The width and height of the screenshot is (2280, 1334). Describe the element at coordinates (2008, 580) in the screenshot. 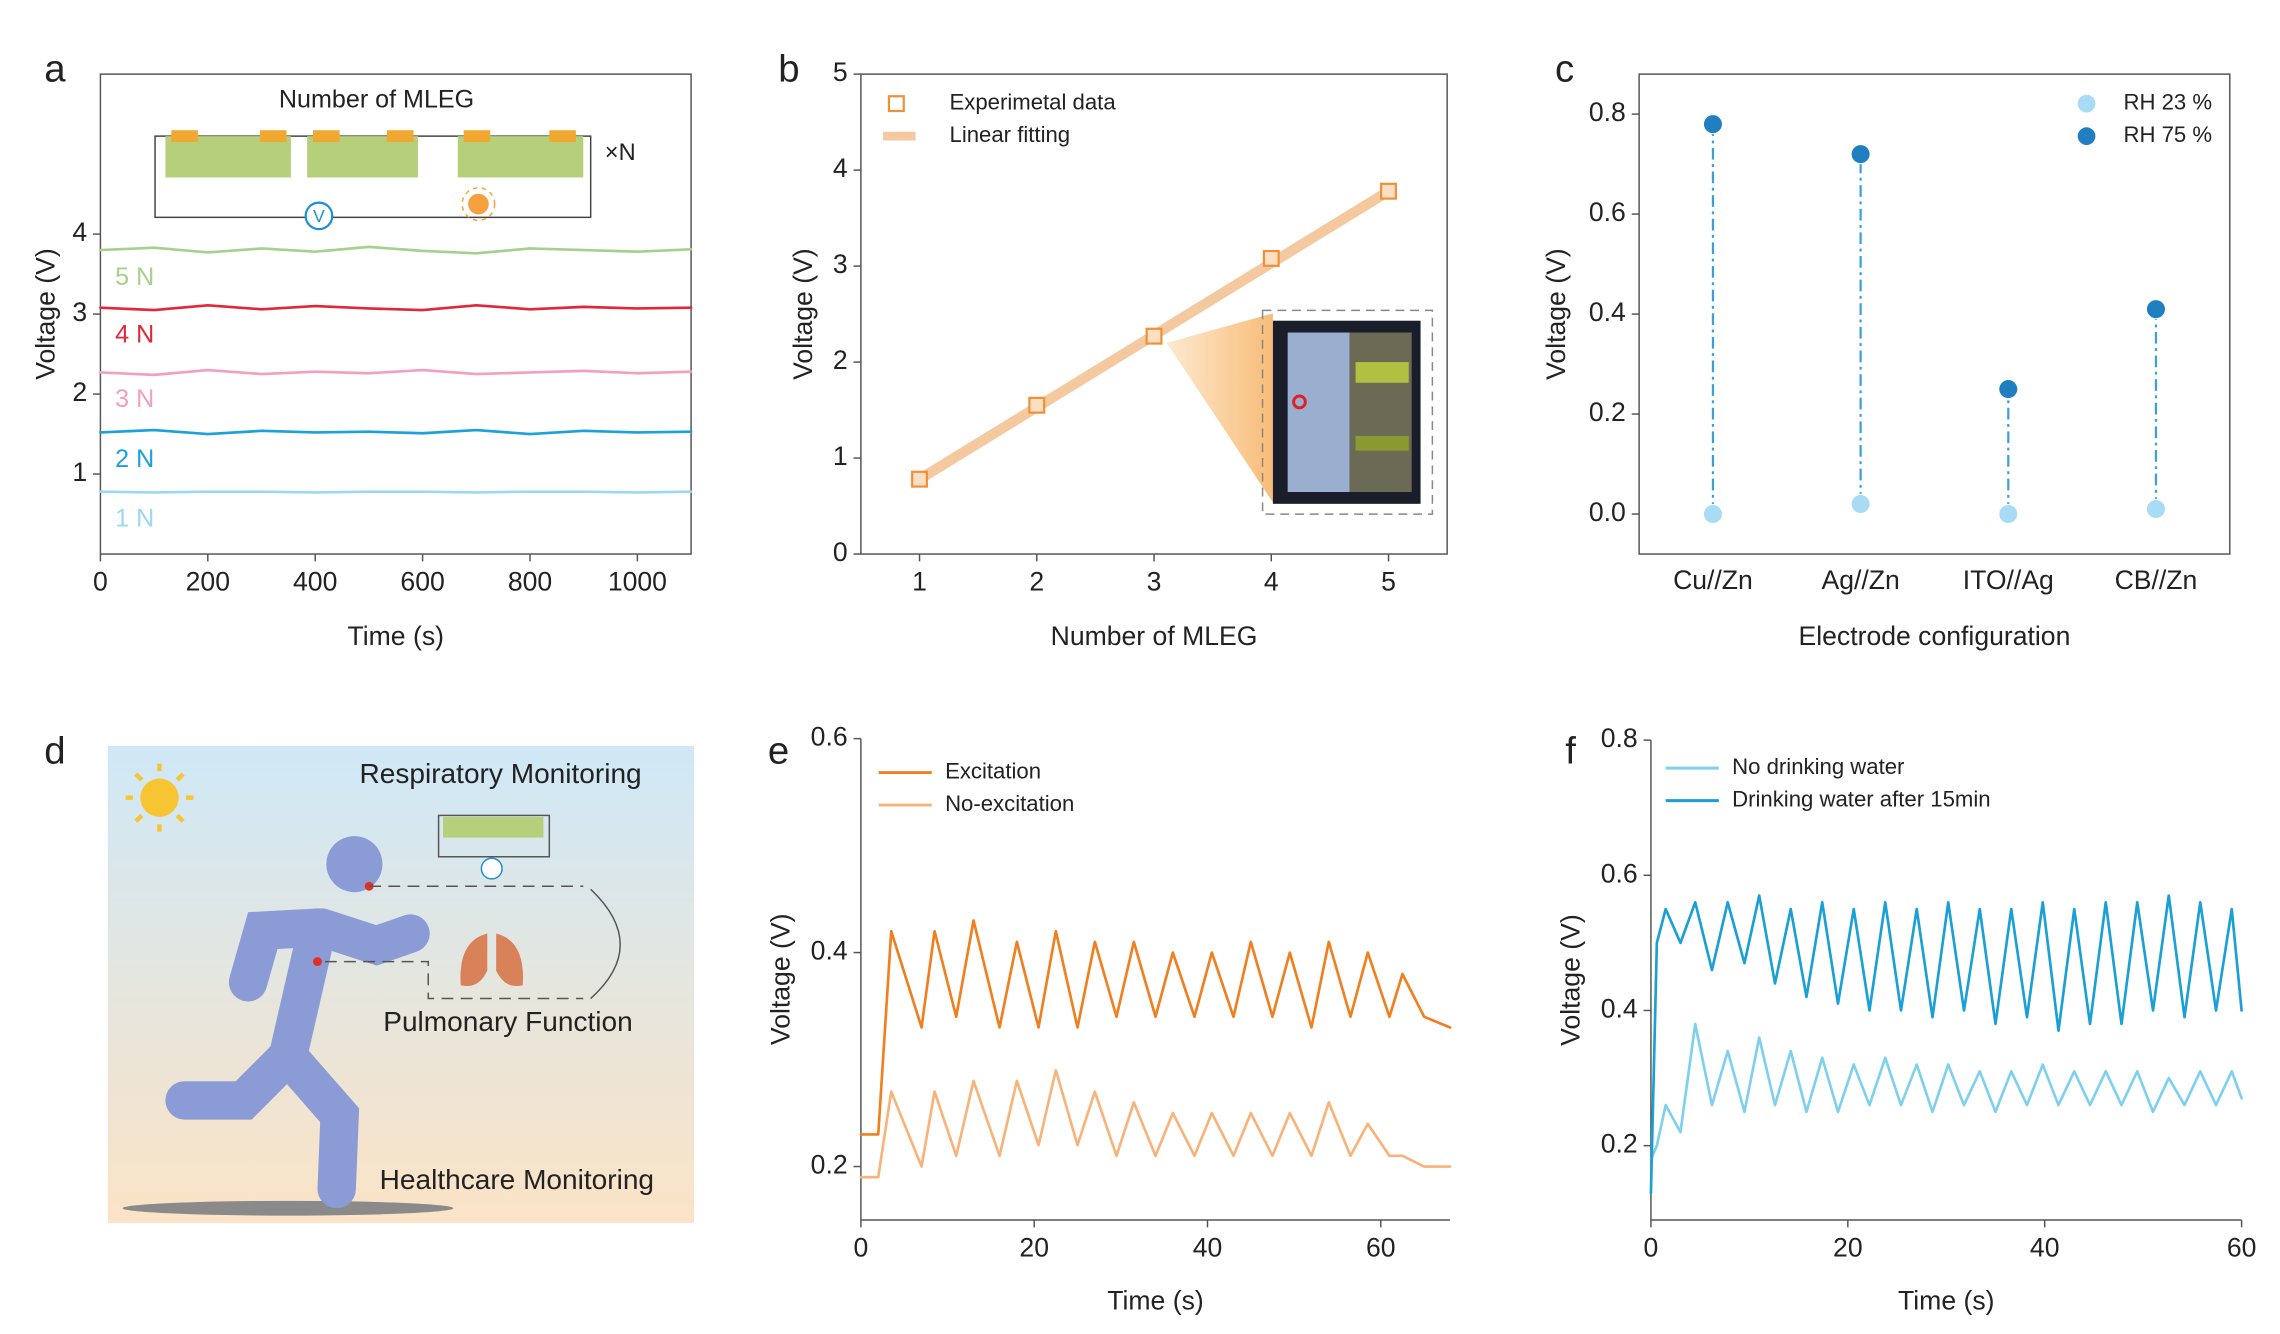

I see `x-tick-label: ITO//Ag` at that location.